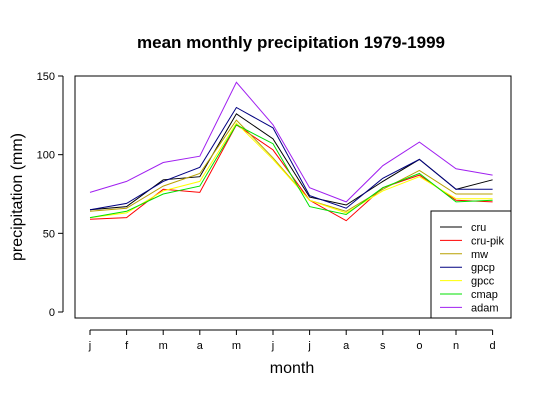 The height and width of the screenshot is (417, 550). Describe the element at coordinates (456, 346) in the screenshot. I see `x-tick-label: n` at that location.